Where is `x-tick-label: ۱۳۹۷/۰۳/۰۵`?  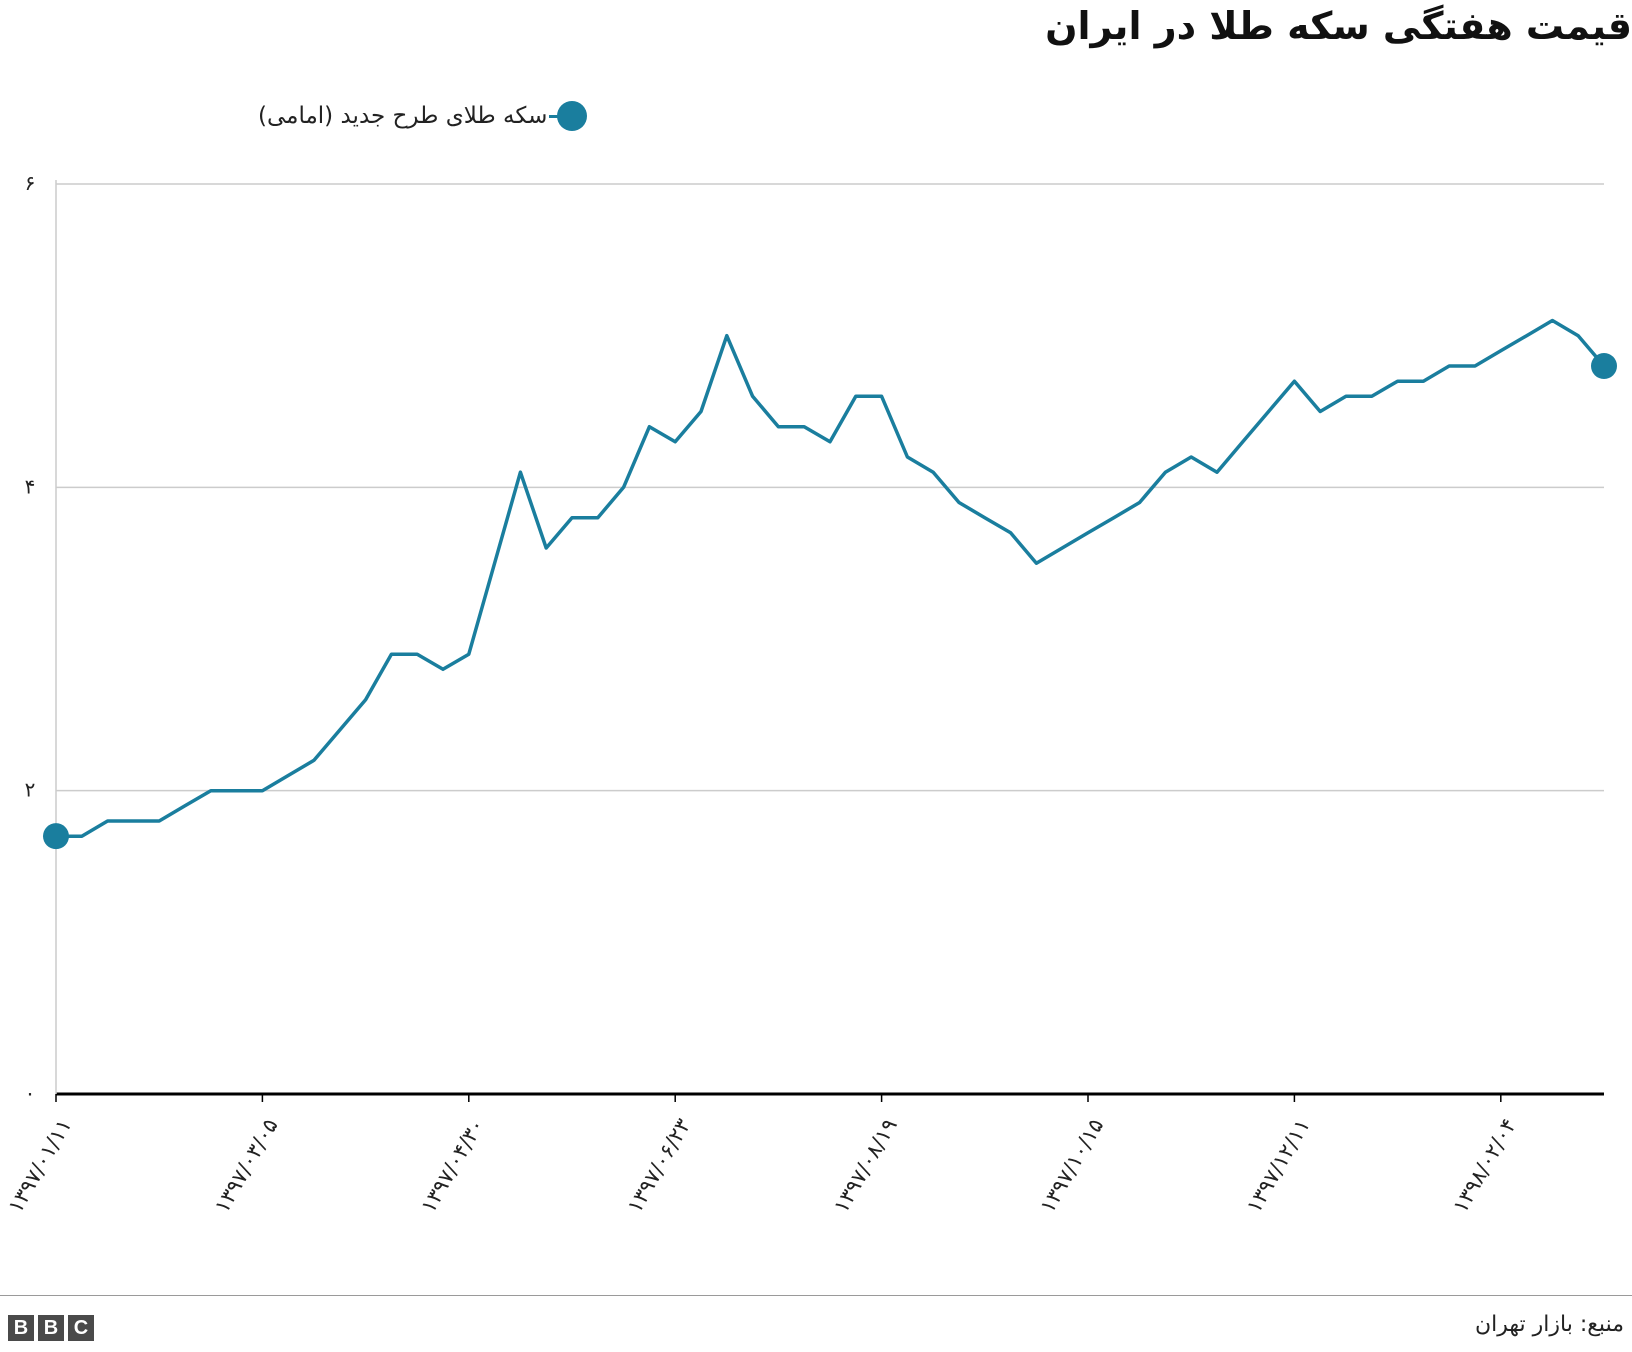
x-tick-label: ۱۳۹۷/۰۳/۰۵ is located at coordinates (246, 1166).